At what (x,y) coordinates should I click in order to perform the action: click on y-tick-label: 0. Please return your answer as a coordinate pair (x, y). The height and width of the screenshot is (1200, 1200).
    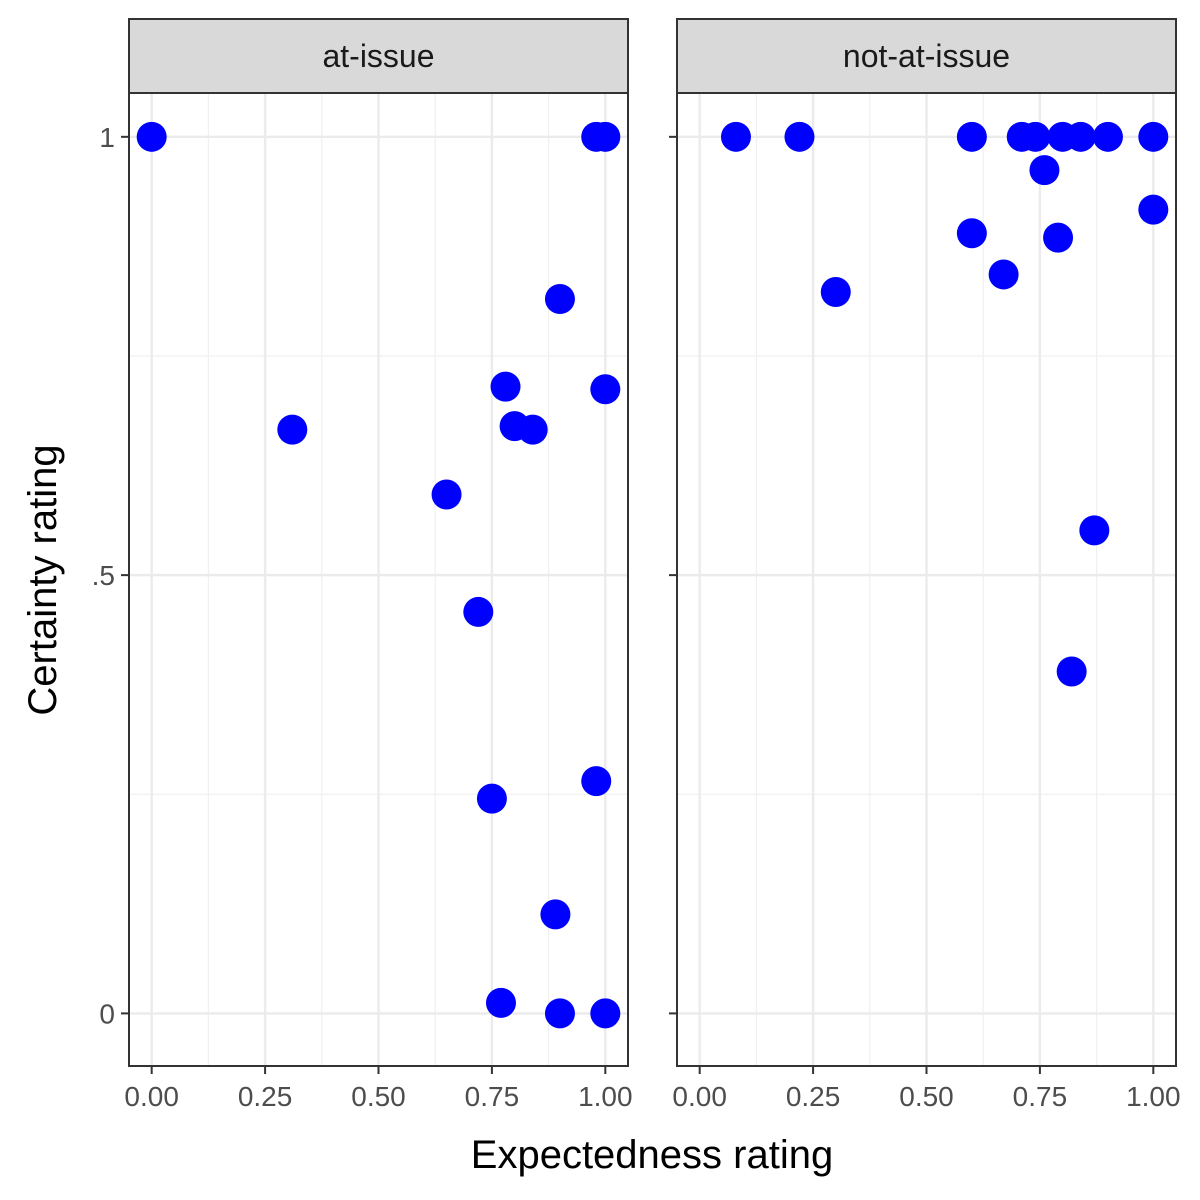
    Looking at the image, I should click on (107, 1013).